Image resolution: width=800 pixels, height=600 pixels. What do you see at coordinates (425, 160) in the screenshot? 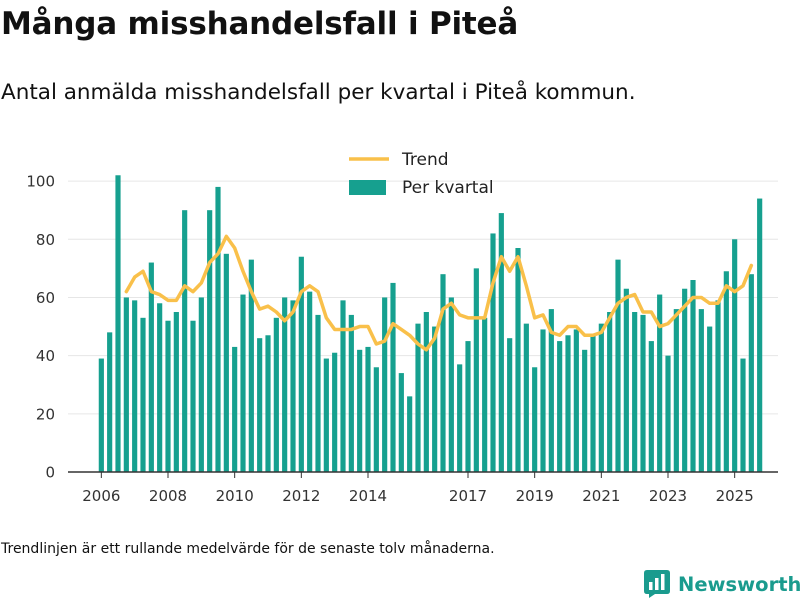
I see `legend-trend-label: Trend` at bounding box center [425, 160].